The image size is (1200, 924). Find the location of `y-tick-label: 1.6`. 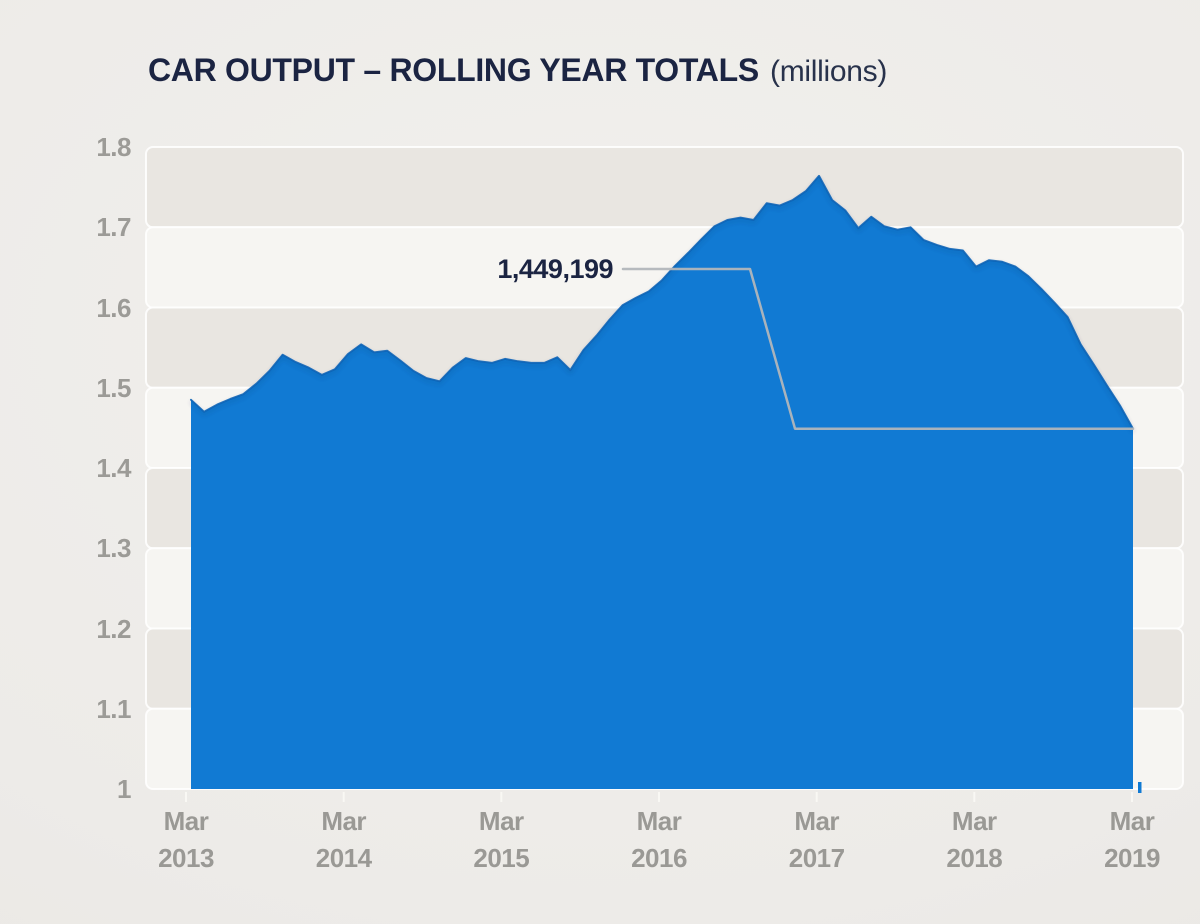

y-tick-label: 1.6 is located at coordinates (113, 307).